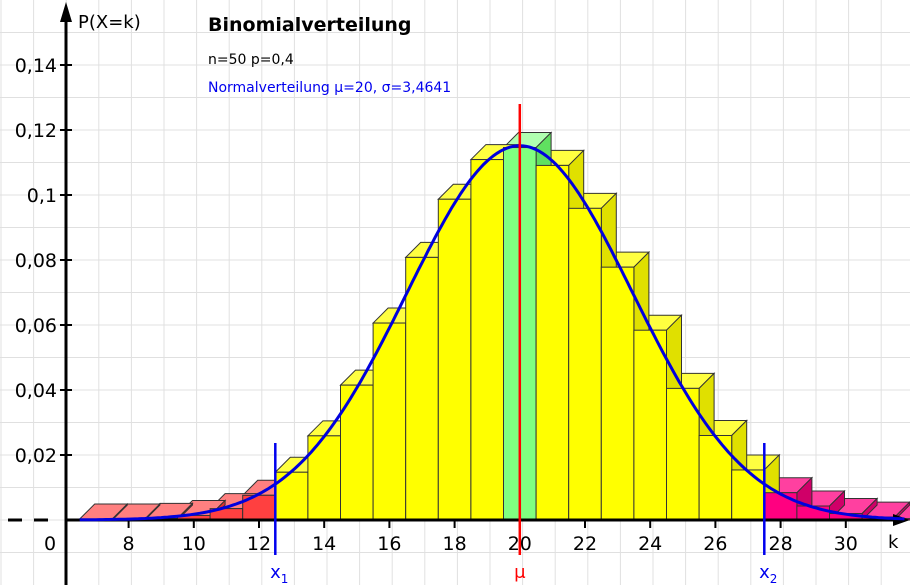  What do you see at coordinates (768, 573) in the screenshot?
I see `marker-label-x2: x2` at bounding box center [768, 573].